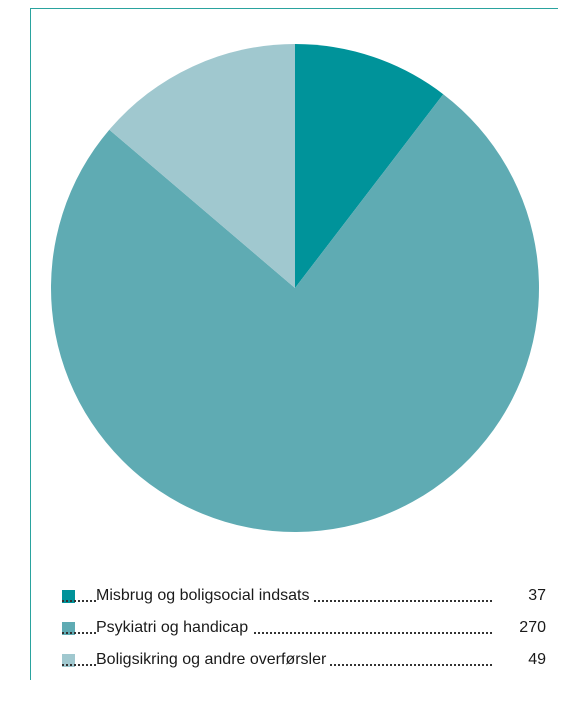  Describe the element at coordinates (277, 633) in the screenshot. I see `legend-leader-dots` at that location.